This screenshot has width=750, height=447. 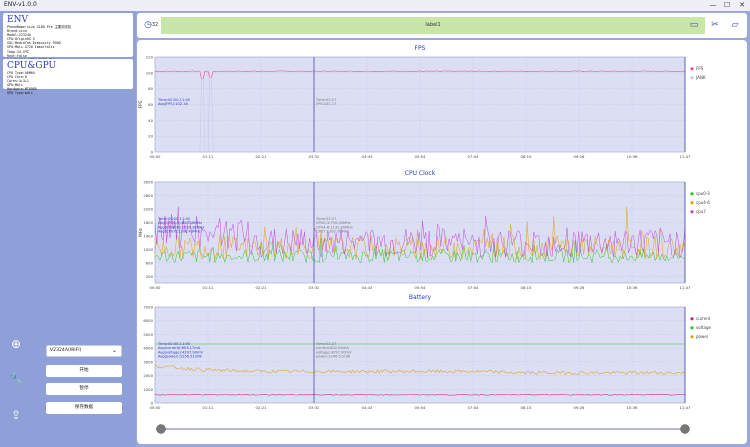 What do you see at coordinates (148, 235) in the screenshot?
I see `y-tick-label: 1400` at bounding box center [148, 235].